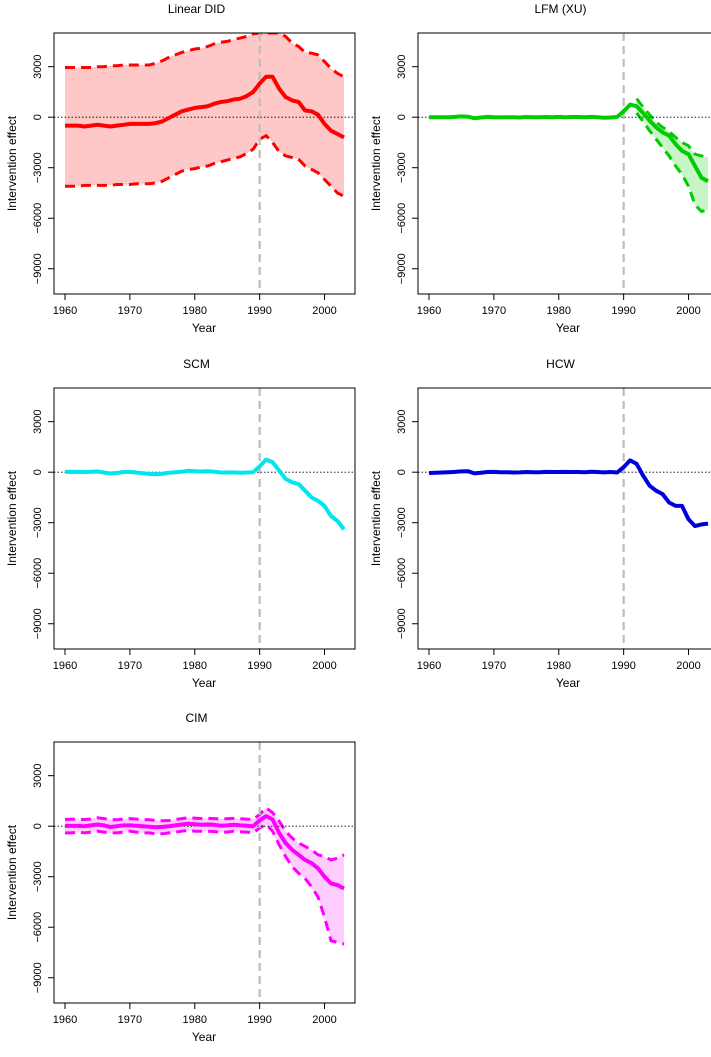 Image resolution: width=711 pixels, height=1057 pixels. I want to click on chart-title: SCM, so click(196, 364).